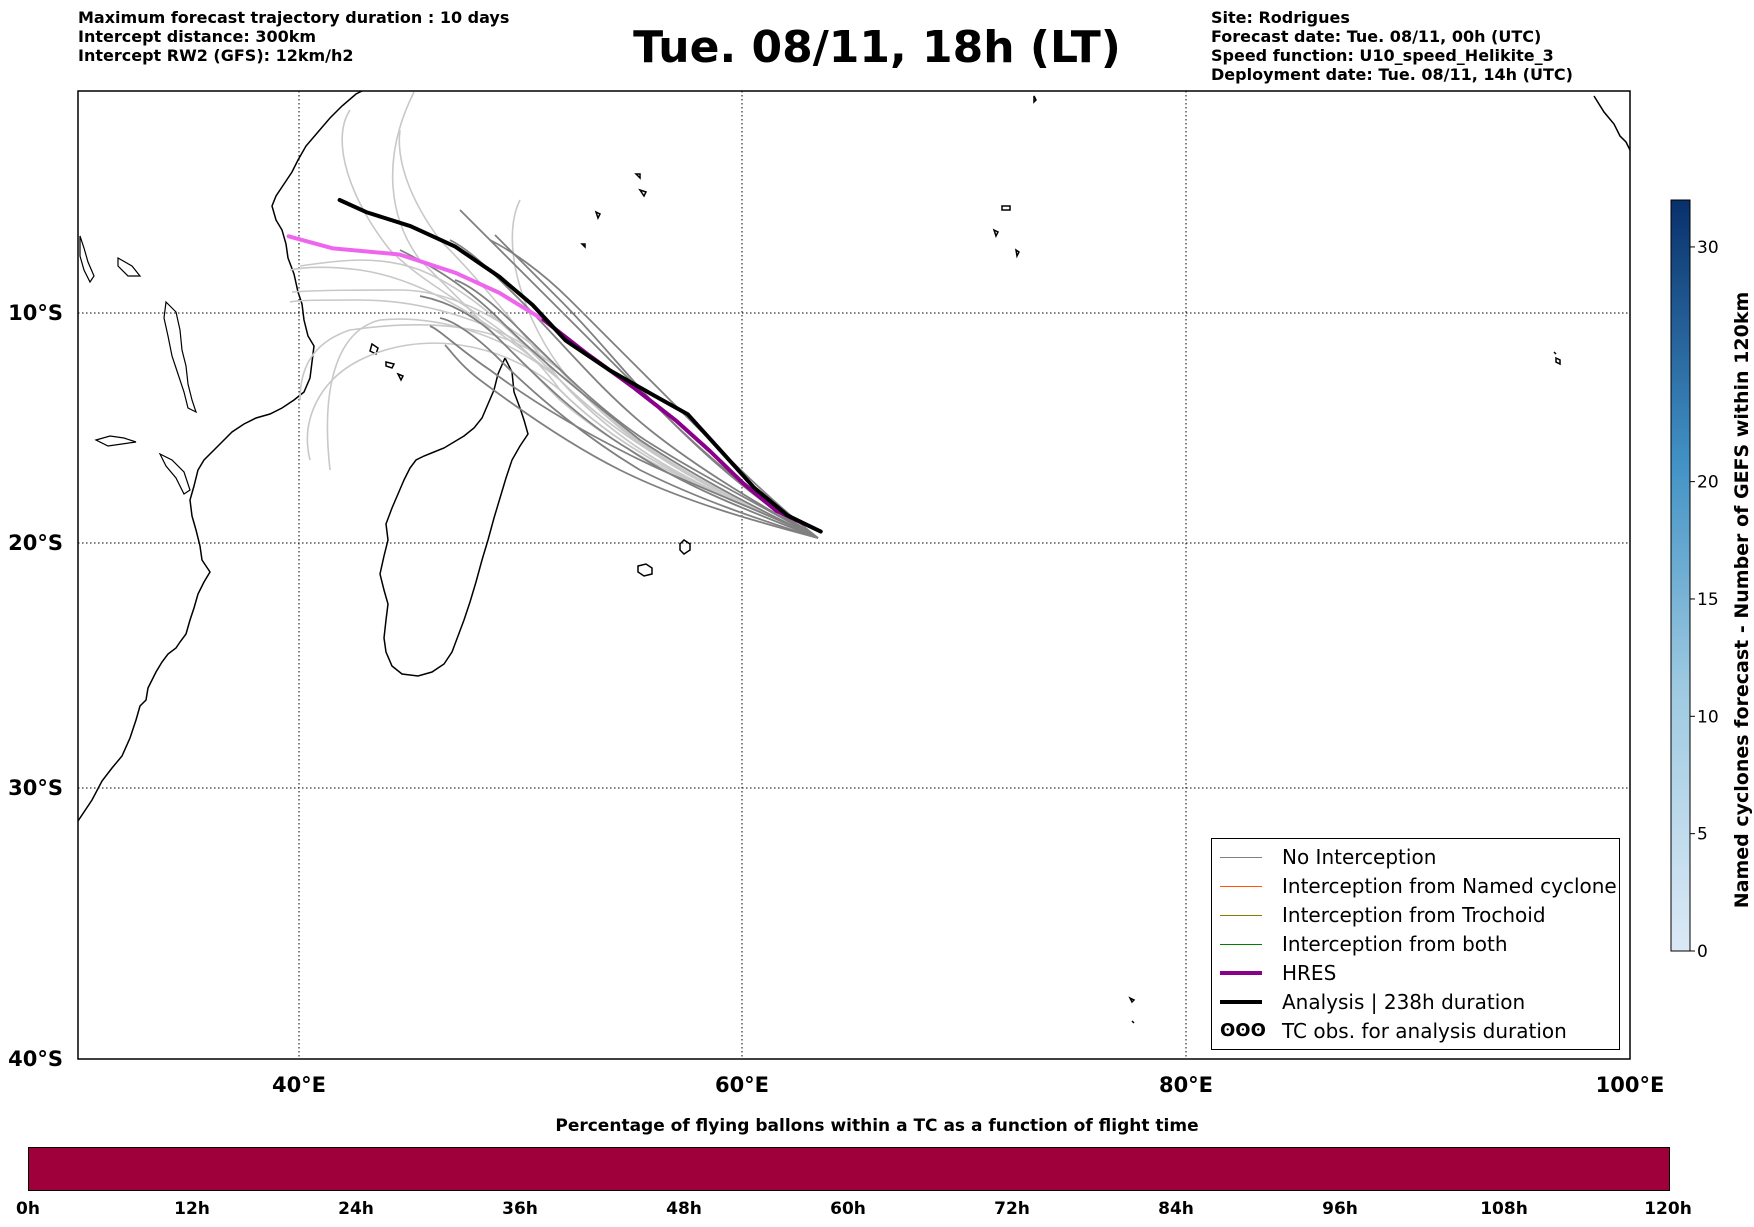 This screenshot has height=1227, width=1754. What do you see at coordinates (877, 47) in the screenshot?
I see `page-title: Tue. 08/11, 18h (LT)` at bounding box center [877, 47].